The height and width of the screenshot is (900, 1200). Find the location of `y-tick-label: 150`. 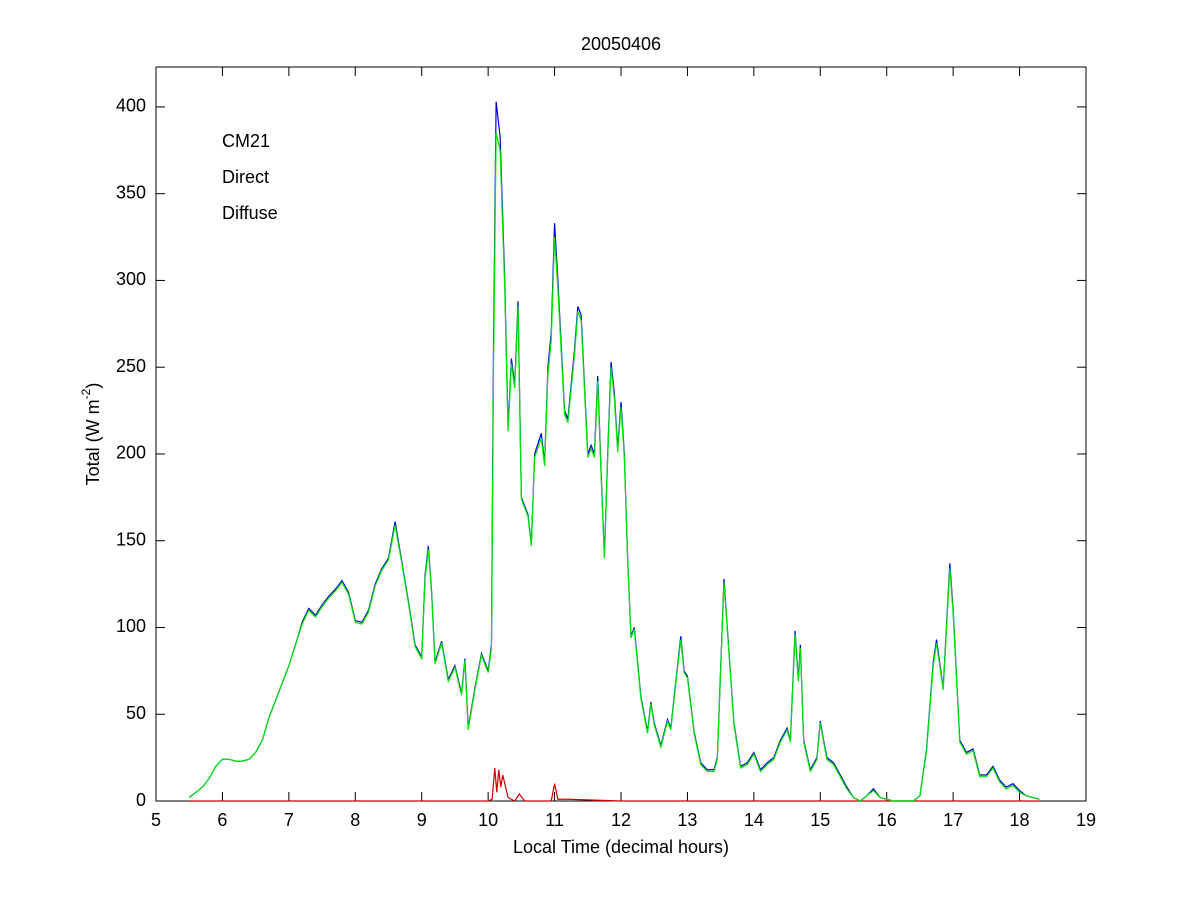

y-tick-label: 150 is located at coordinates (131, 539).